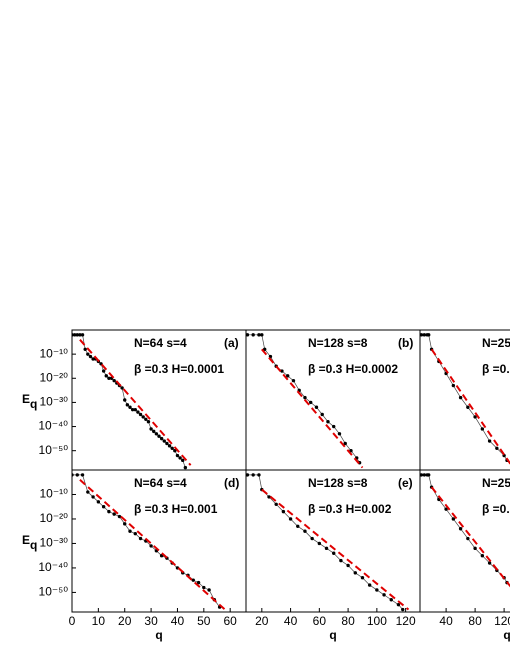 The width and height of the screenshot is (510, 660). What do you see at coordinates (338, 483) in the screenshot?
I see `annotation: N=128 s=8` at bounding box center [338, 483].